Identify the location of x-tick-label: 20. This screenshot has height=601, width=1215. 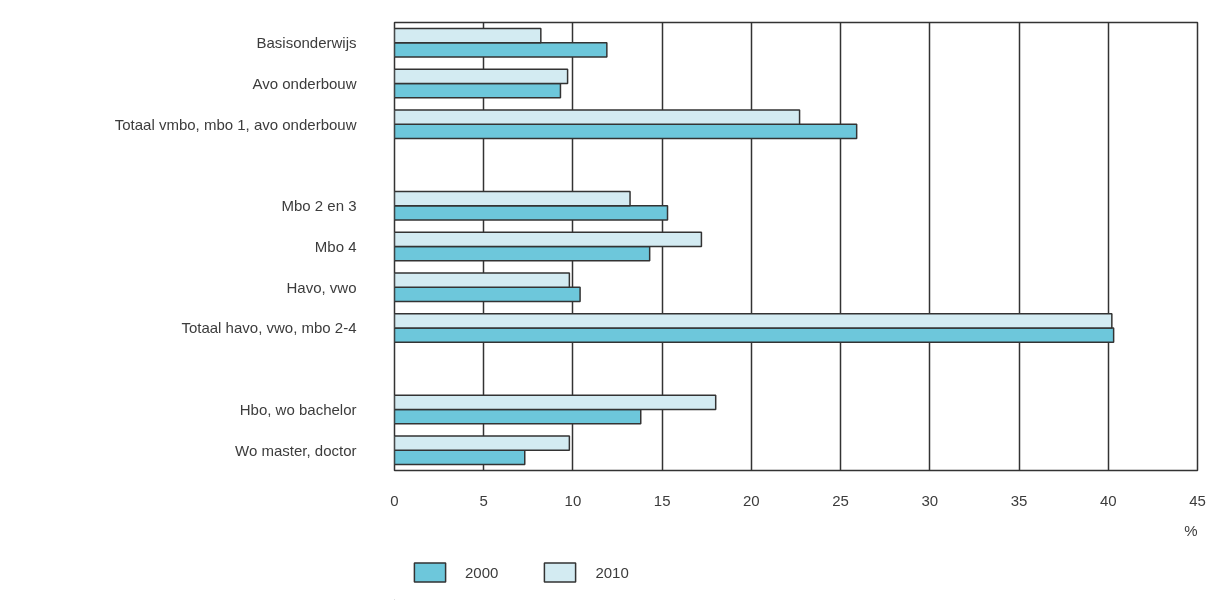
(751, 500).